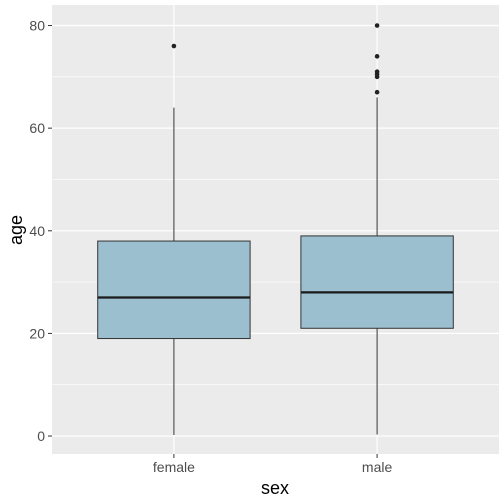  I want to click on y-axis-title: age, so click(16, 230).